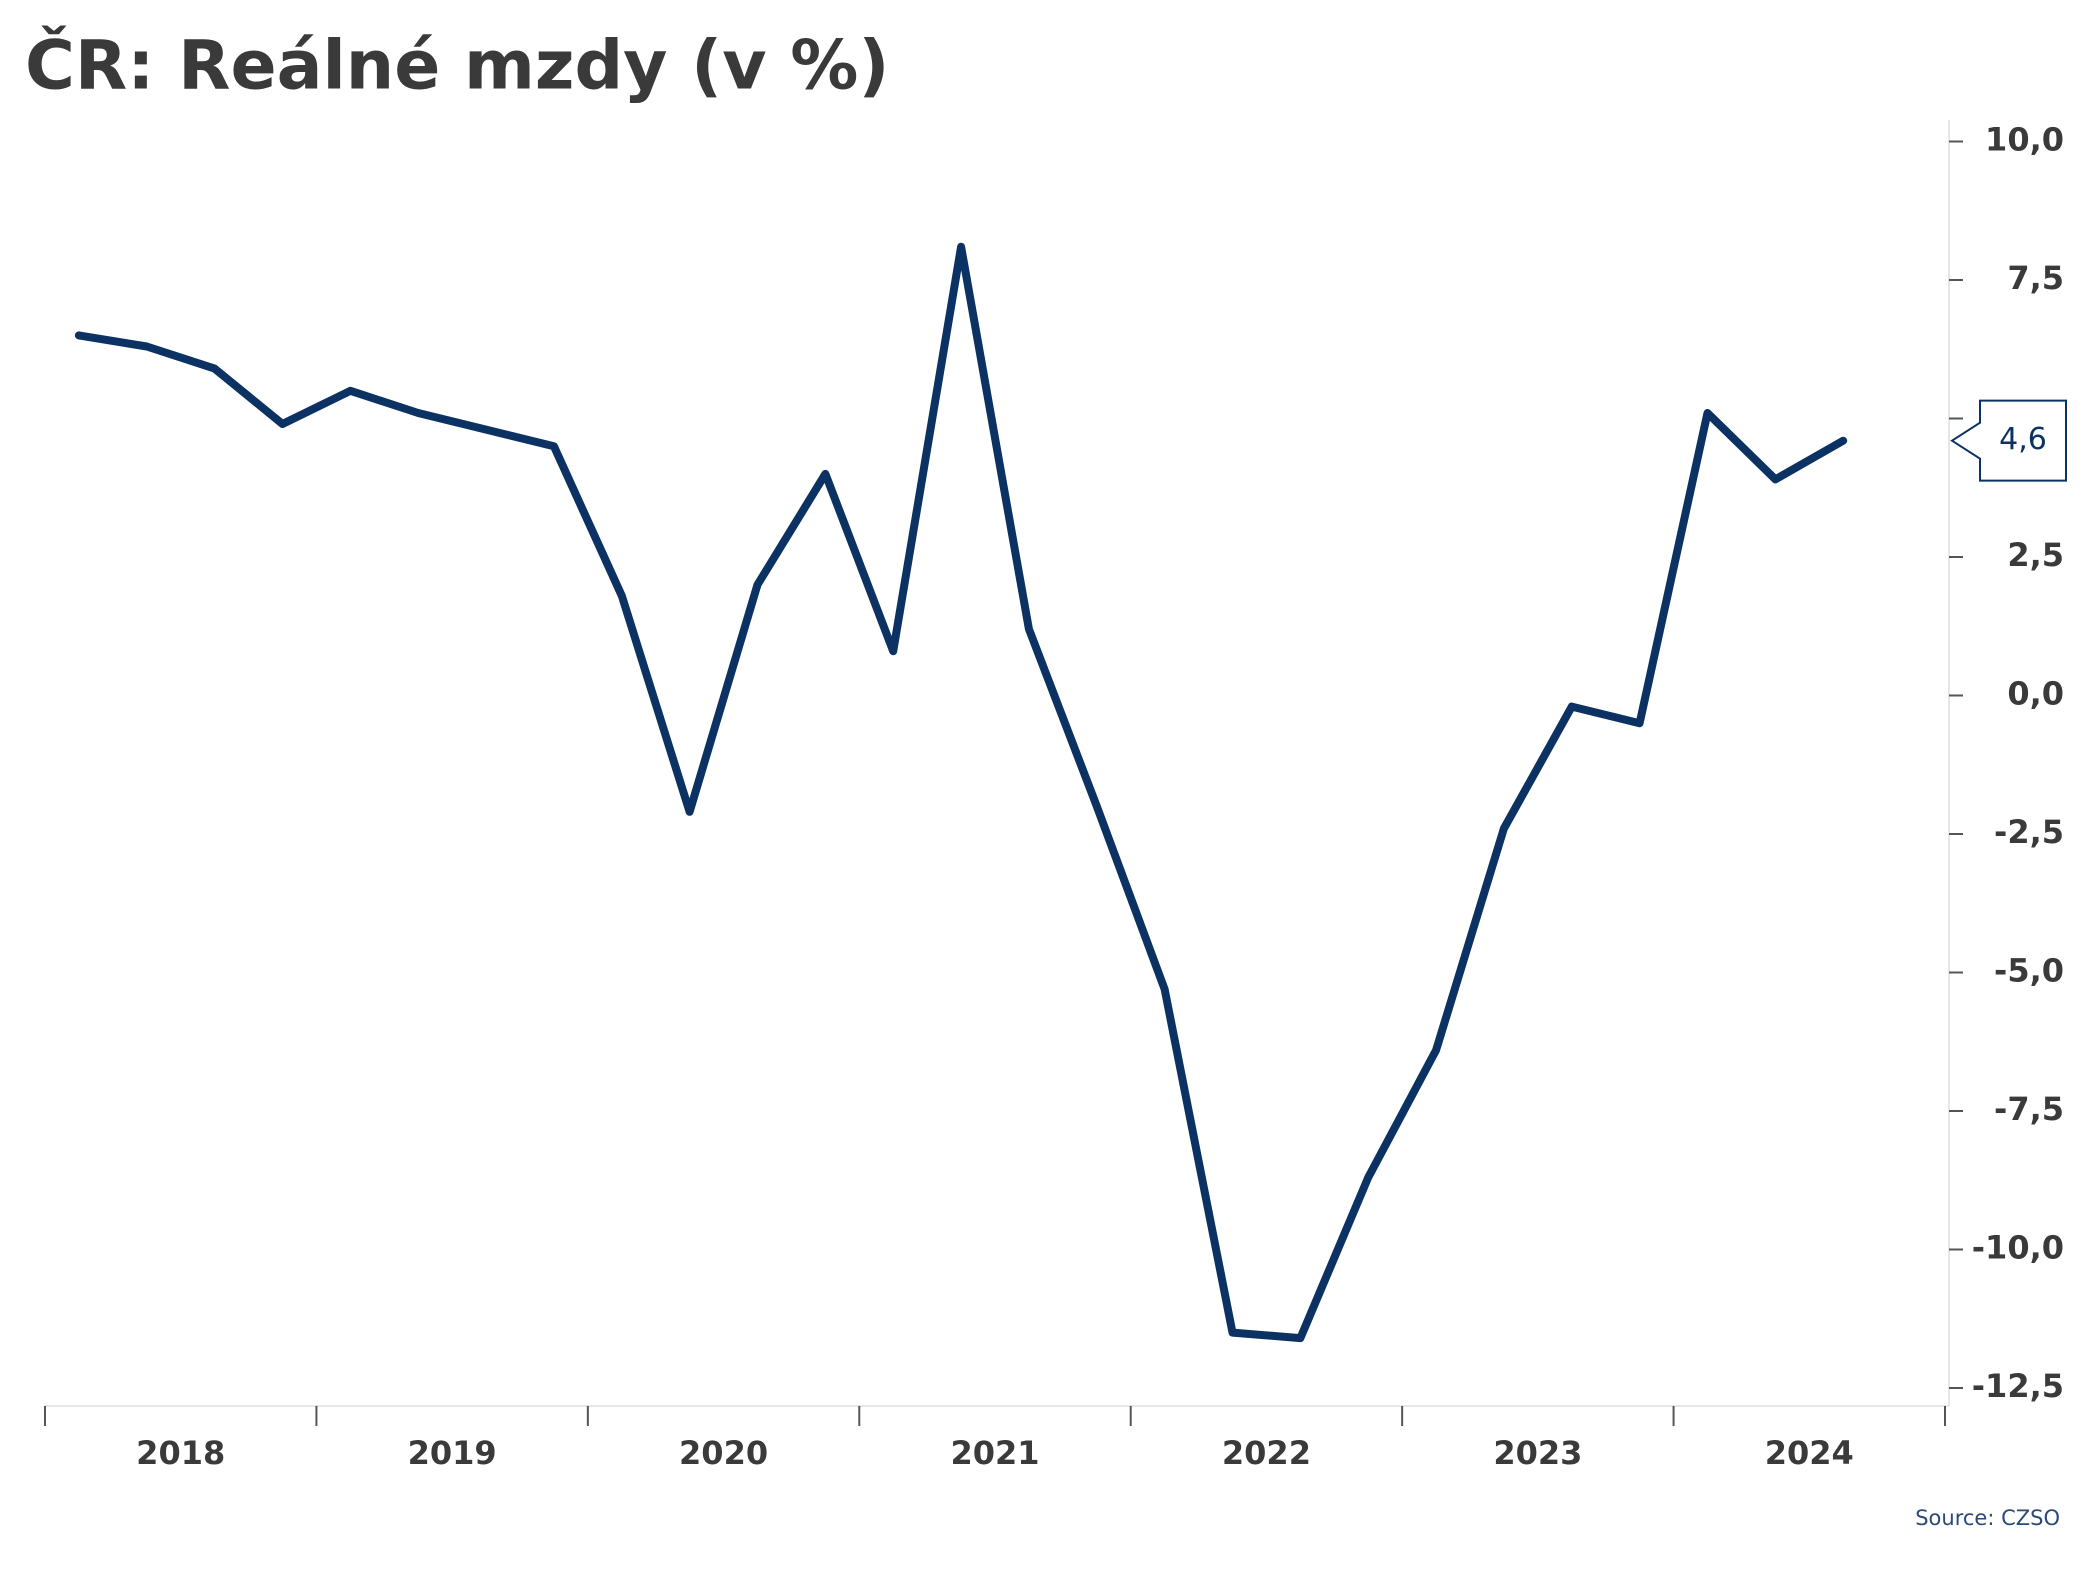  I want to click on value-label-box, so click(2008, 440).